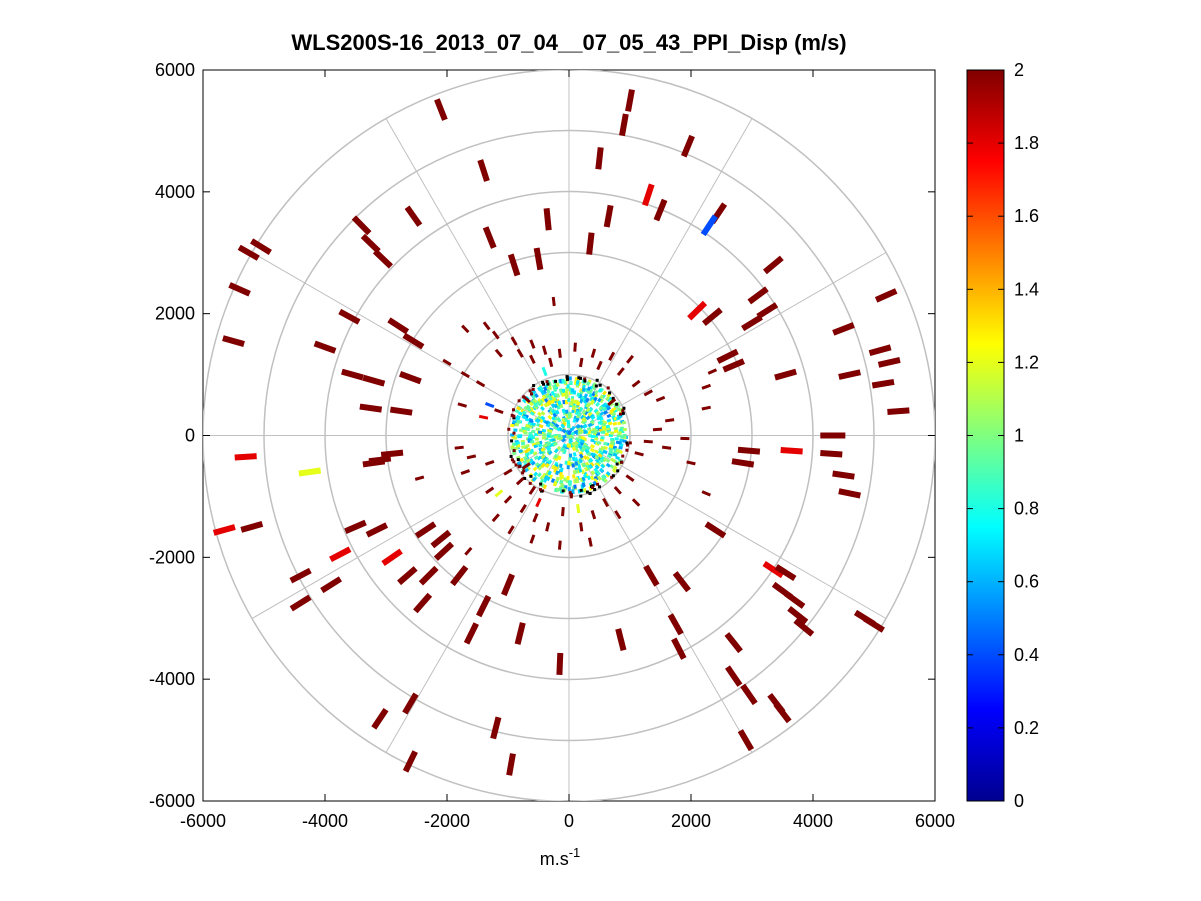 The height and width of the screenshot is (901, 1201). What do you see at coordinates (813, 821) in the screenshot?
I see `x-tick-label: 4000` at bounding box center [813, 821].